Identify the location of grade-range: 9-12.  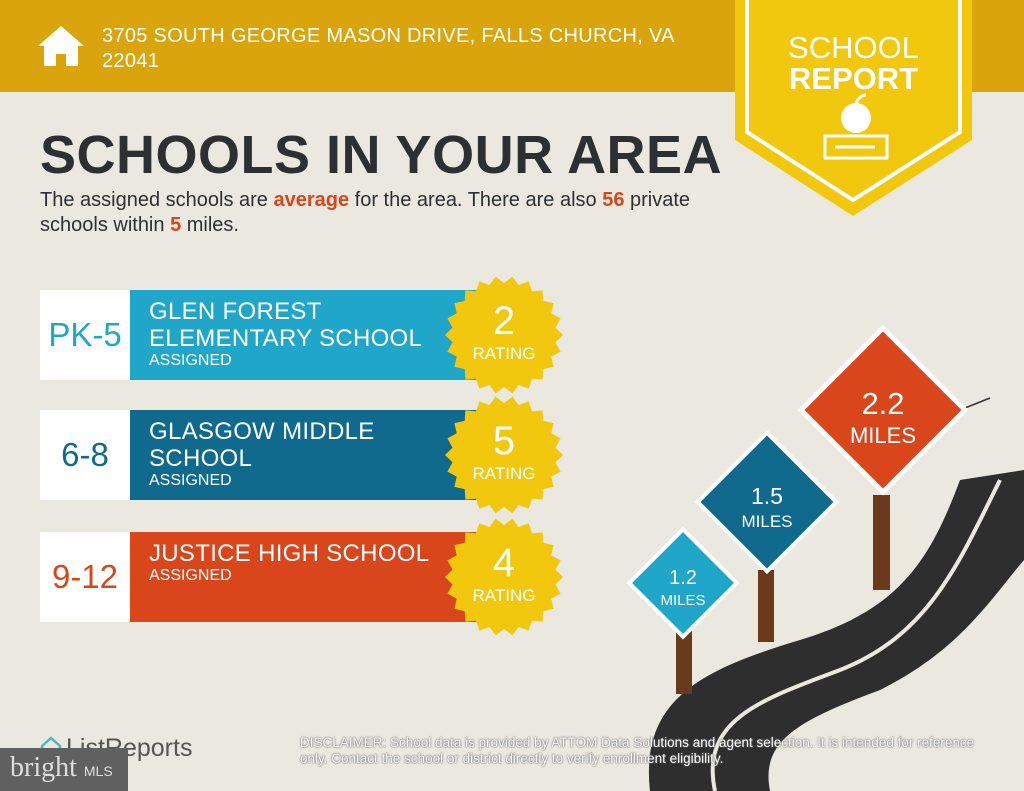
(85, 577).